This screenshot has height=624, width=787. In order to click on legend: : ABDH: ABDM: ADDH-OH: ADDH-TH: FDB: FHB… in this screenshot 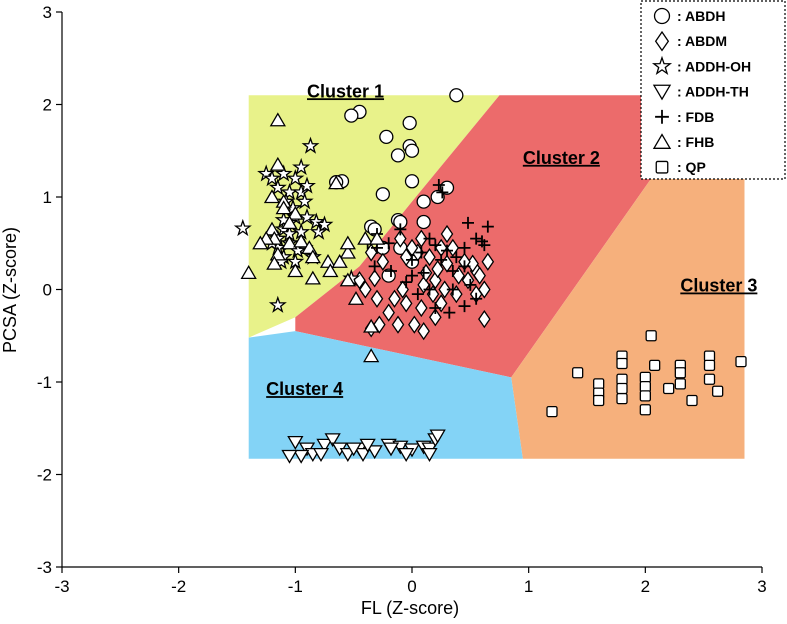, I will do `click(713, 90)`.